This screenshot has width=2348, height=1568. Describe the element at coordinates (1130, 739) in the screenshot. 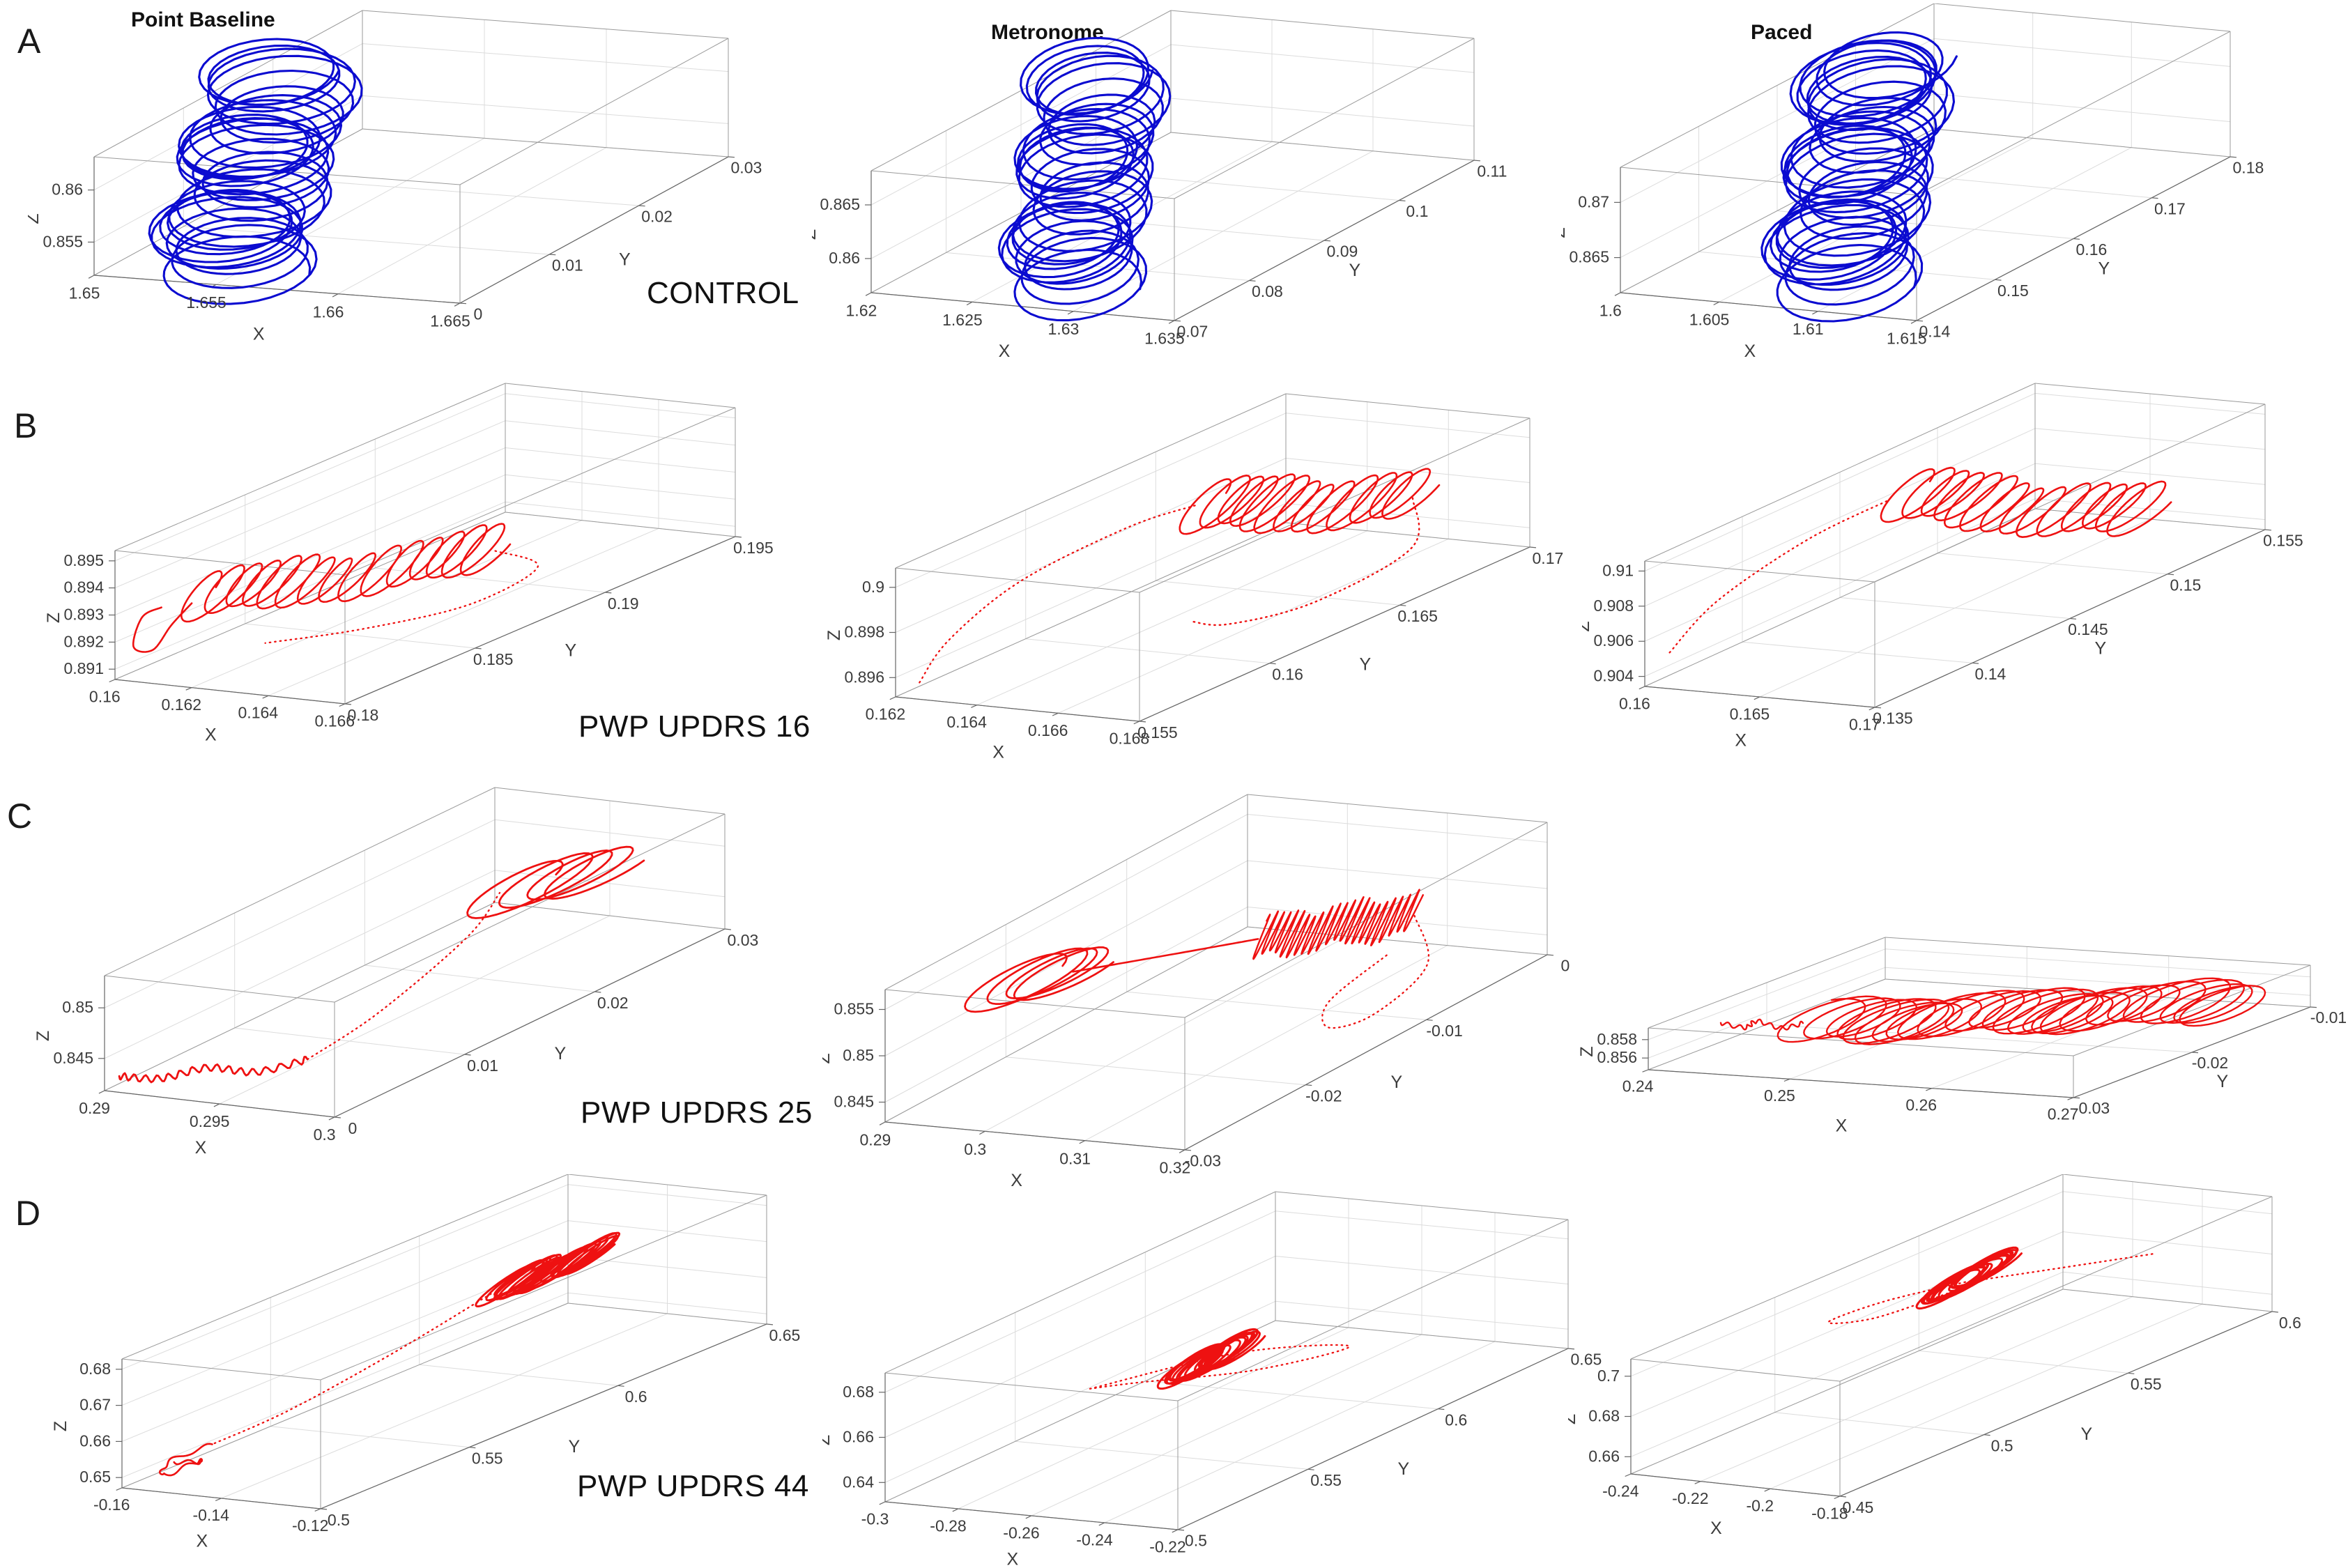

I see `tick-label: 0.168` at that location.